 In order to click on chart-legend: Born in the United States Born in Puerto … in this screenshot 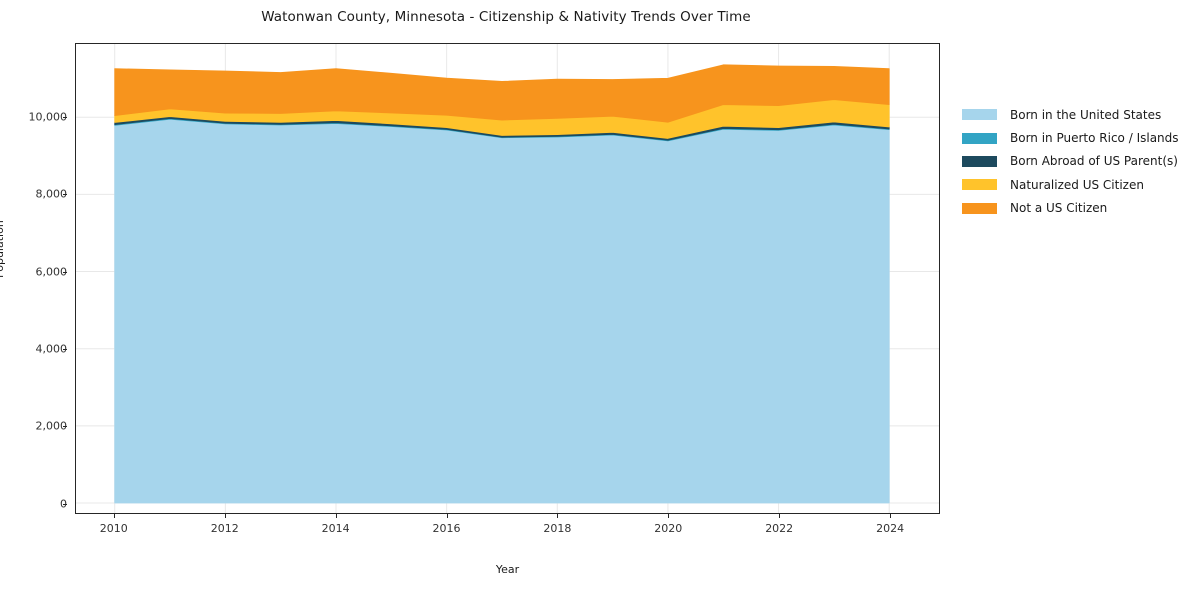, I will do `click(1070, 161)`.